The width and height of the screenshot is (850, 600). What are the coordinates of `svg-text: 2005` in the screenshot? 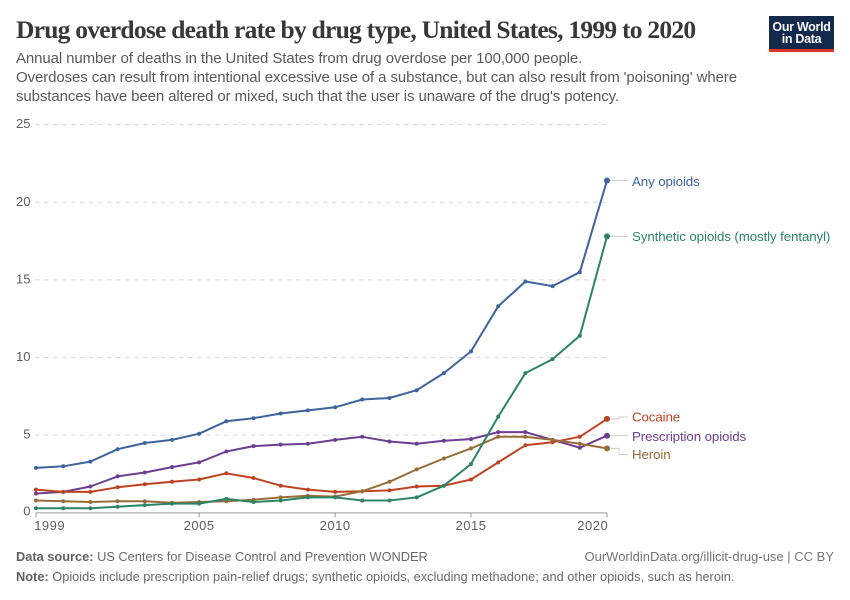 It's located at (199, 525).